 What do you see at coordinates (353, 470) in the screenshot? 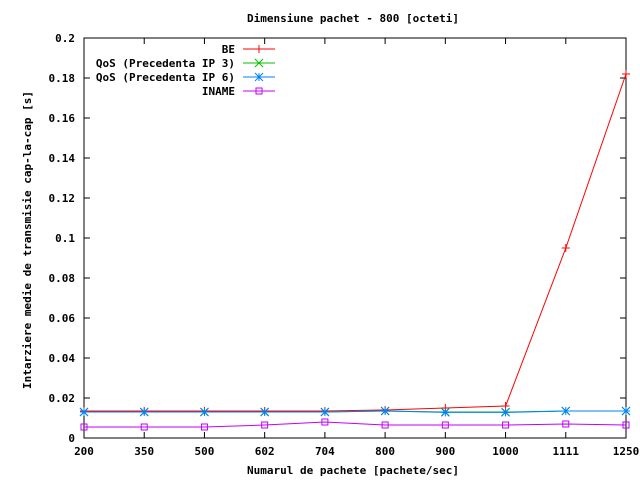
I see `x-axis-label: Numarul de pachete [pachete/sec]` at bounding box center [353, 470].